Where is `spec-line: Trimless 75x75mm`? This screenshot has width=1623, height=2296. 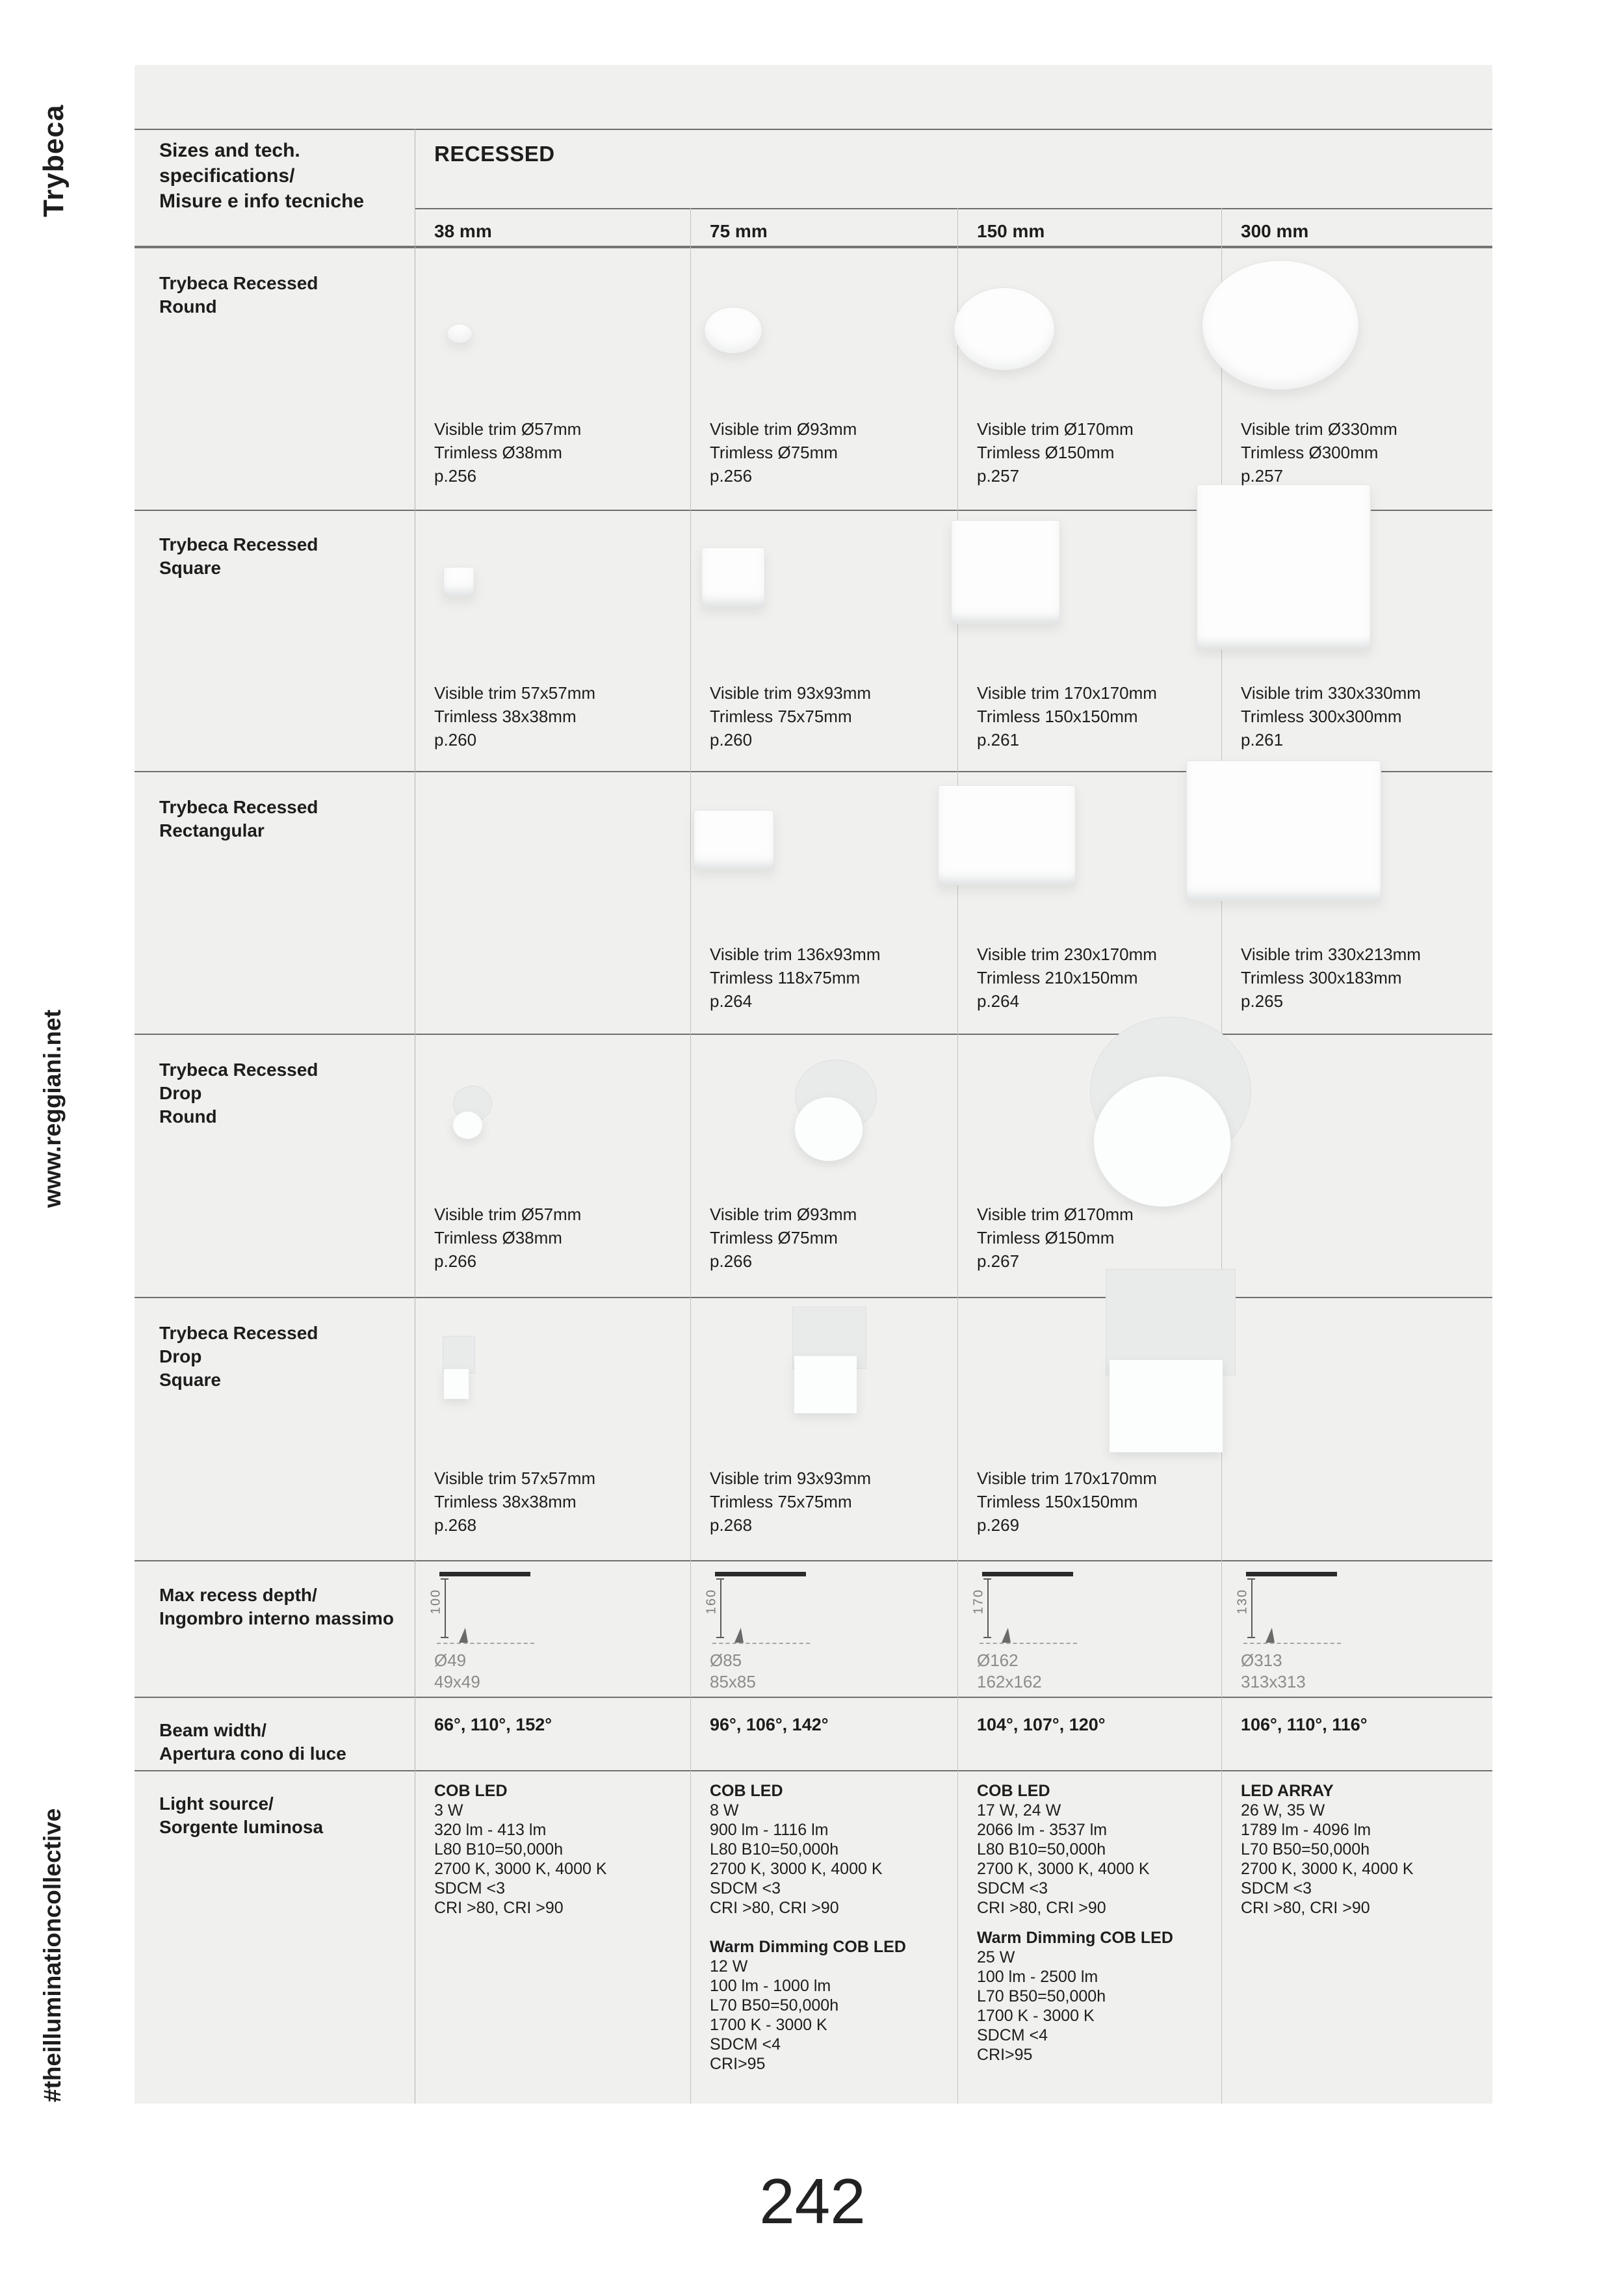
spec-line: Trimless 75x75mm is located at coordinates (781, 1501).